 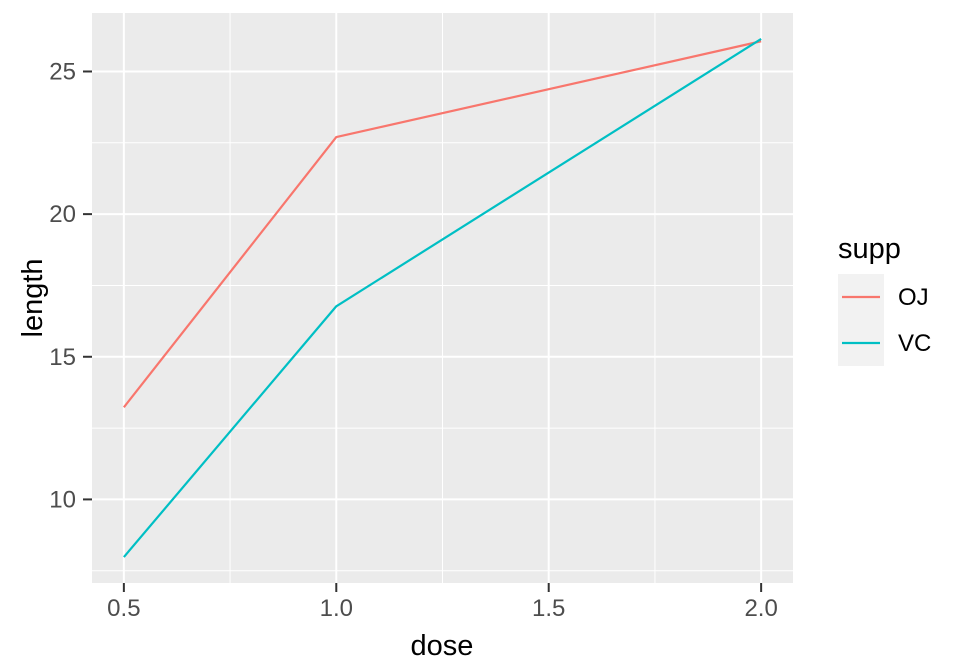 I want to click on y-tick-label: 15, so click(x=62, y=357).